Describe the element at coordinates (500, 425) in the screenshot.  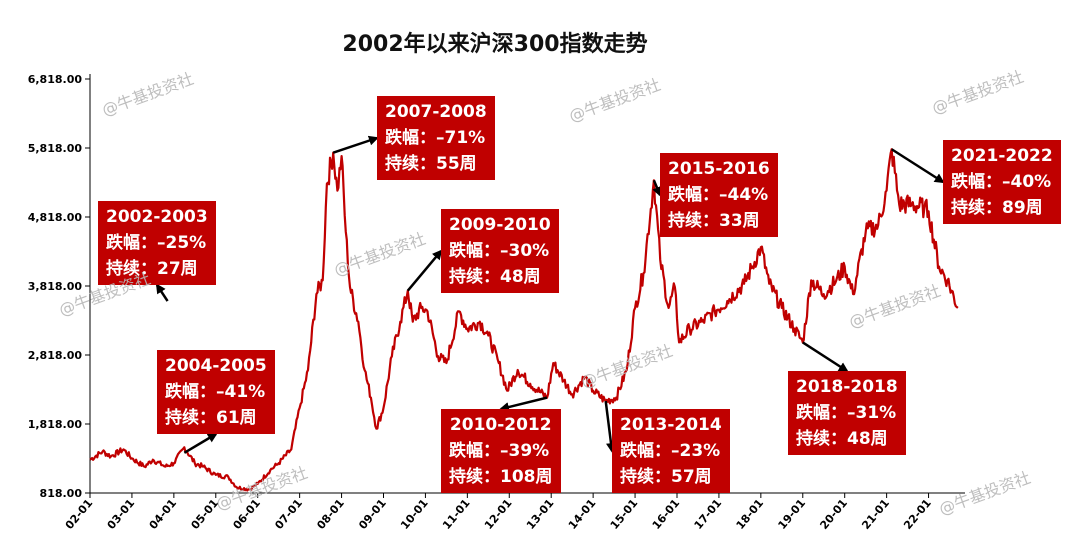
I see `annotation-period: 2010-2012` at that location.